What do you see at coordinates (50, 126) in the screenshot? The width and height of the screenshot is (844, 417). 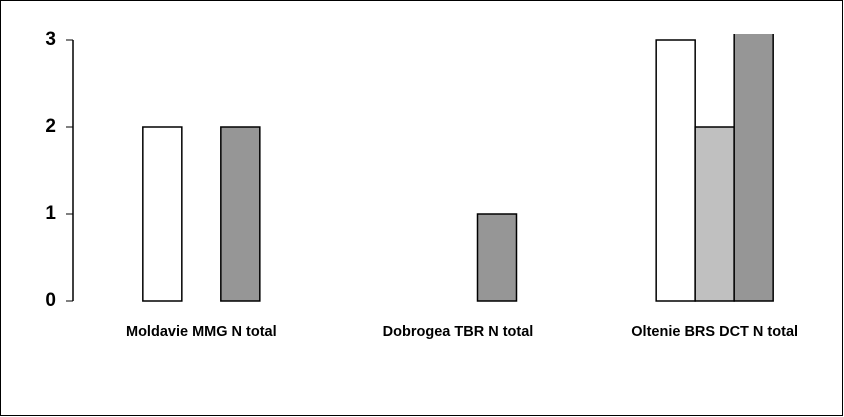 I see `y-tick-label: 2` at bounding box center [50, 126].